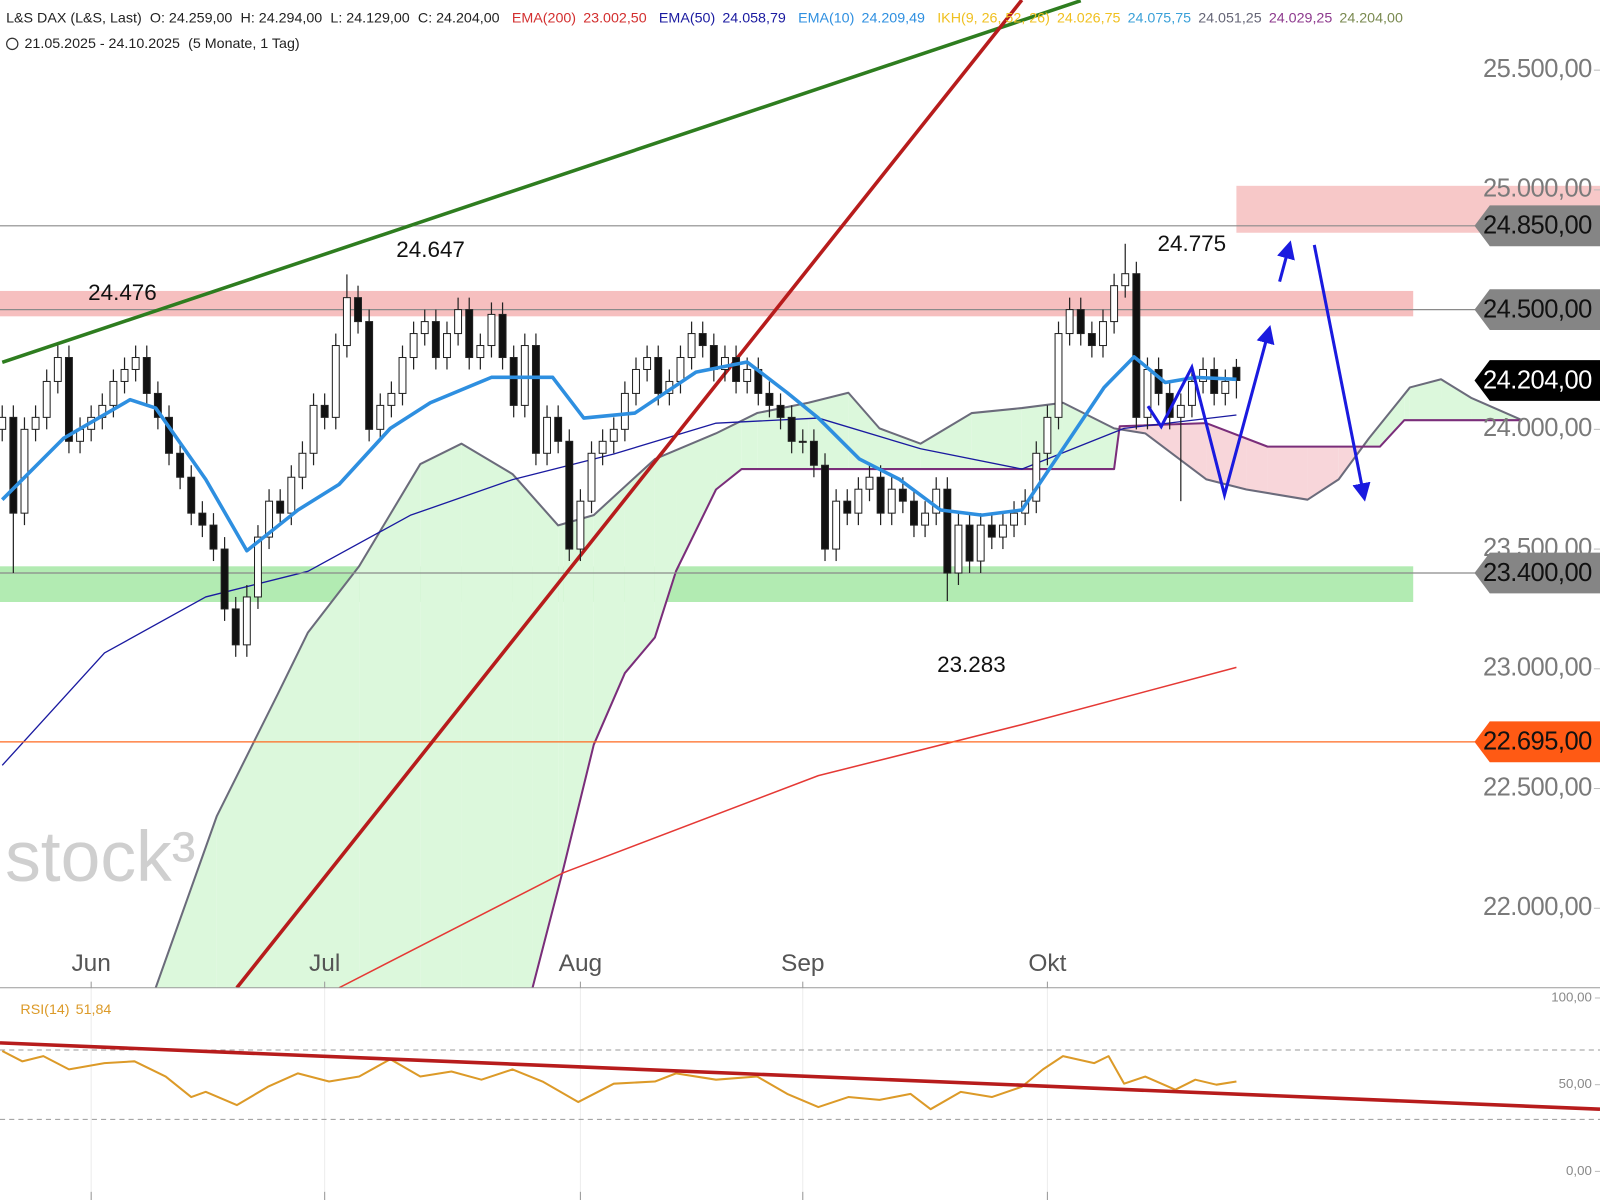  I want to click on legend-value: 24.051,25, so click(1230, 18).